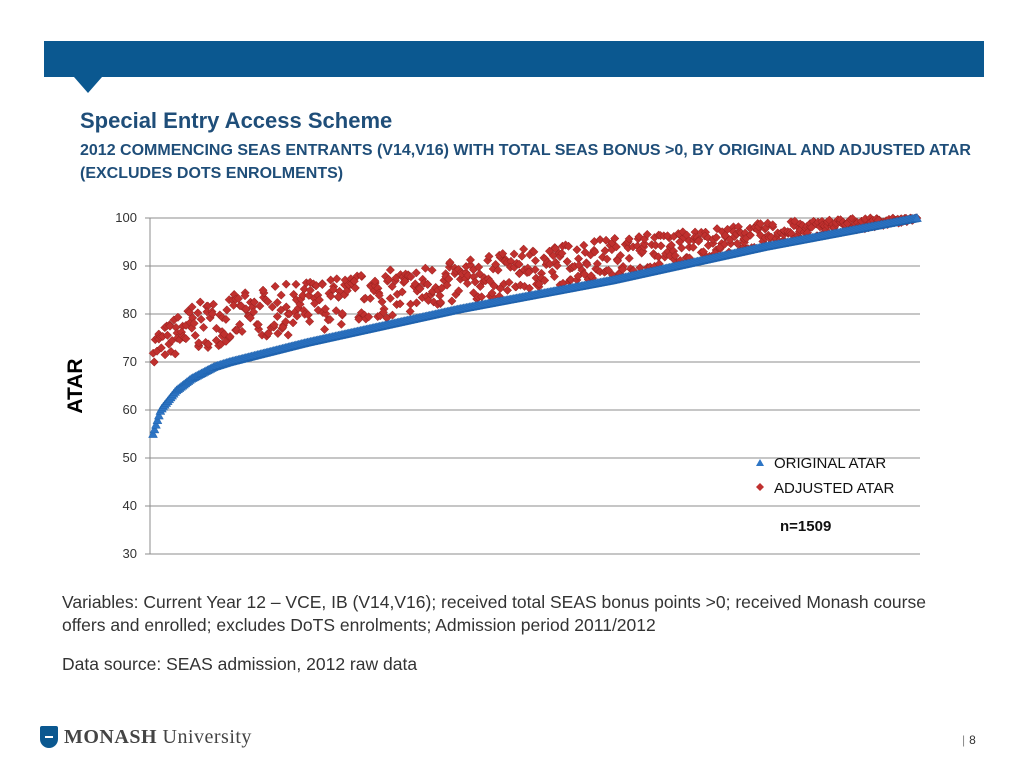  What do you see at coordinates (49, 737) in the screenshot?
I see `shield-icon` at bounding box center [49, 737].